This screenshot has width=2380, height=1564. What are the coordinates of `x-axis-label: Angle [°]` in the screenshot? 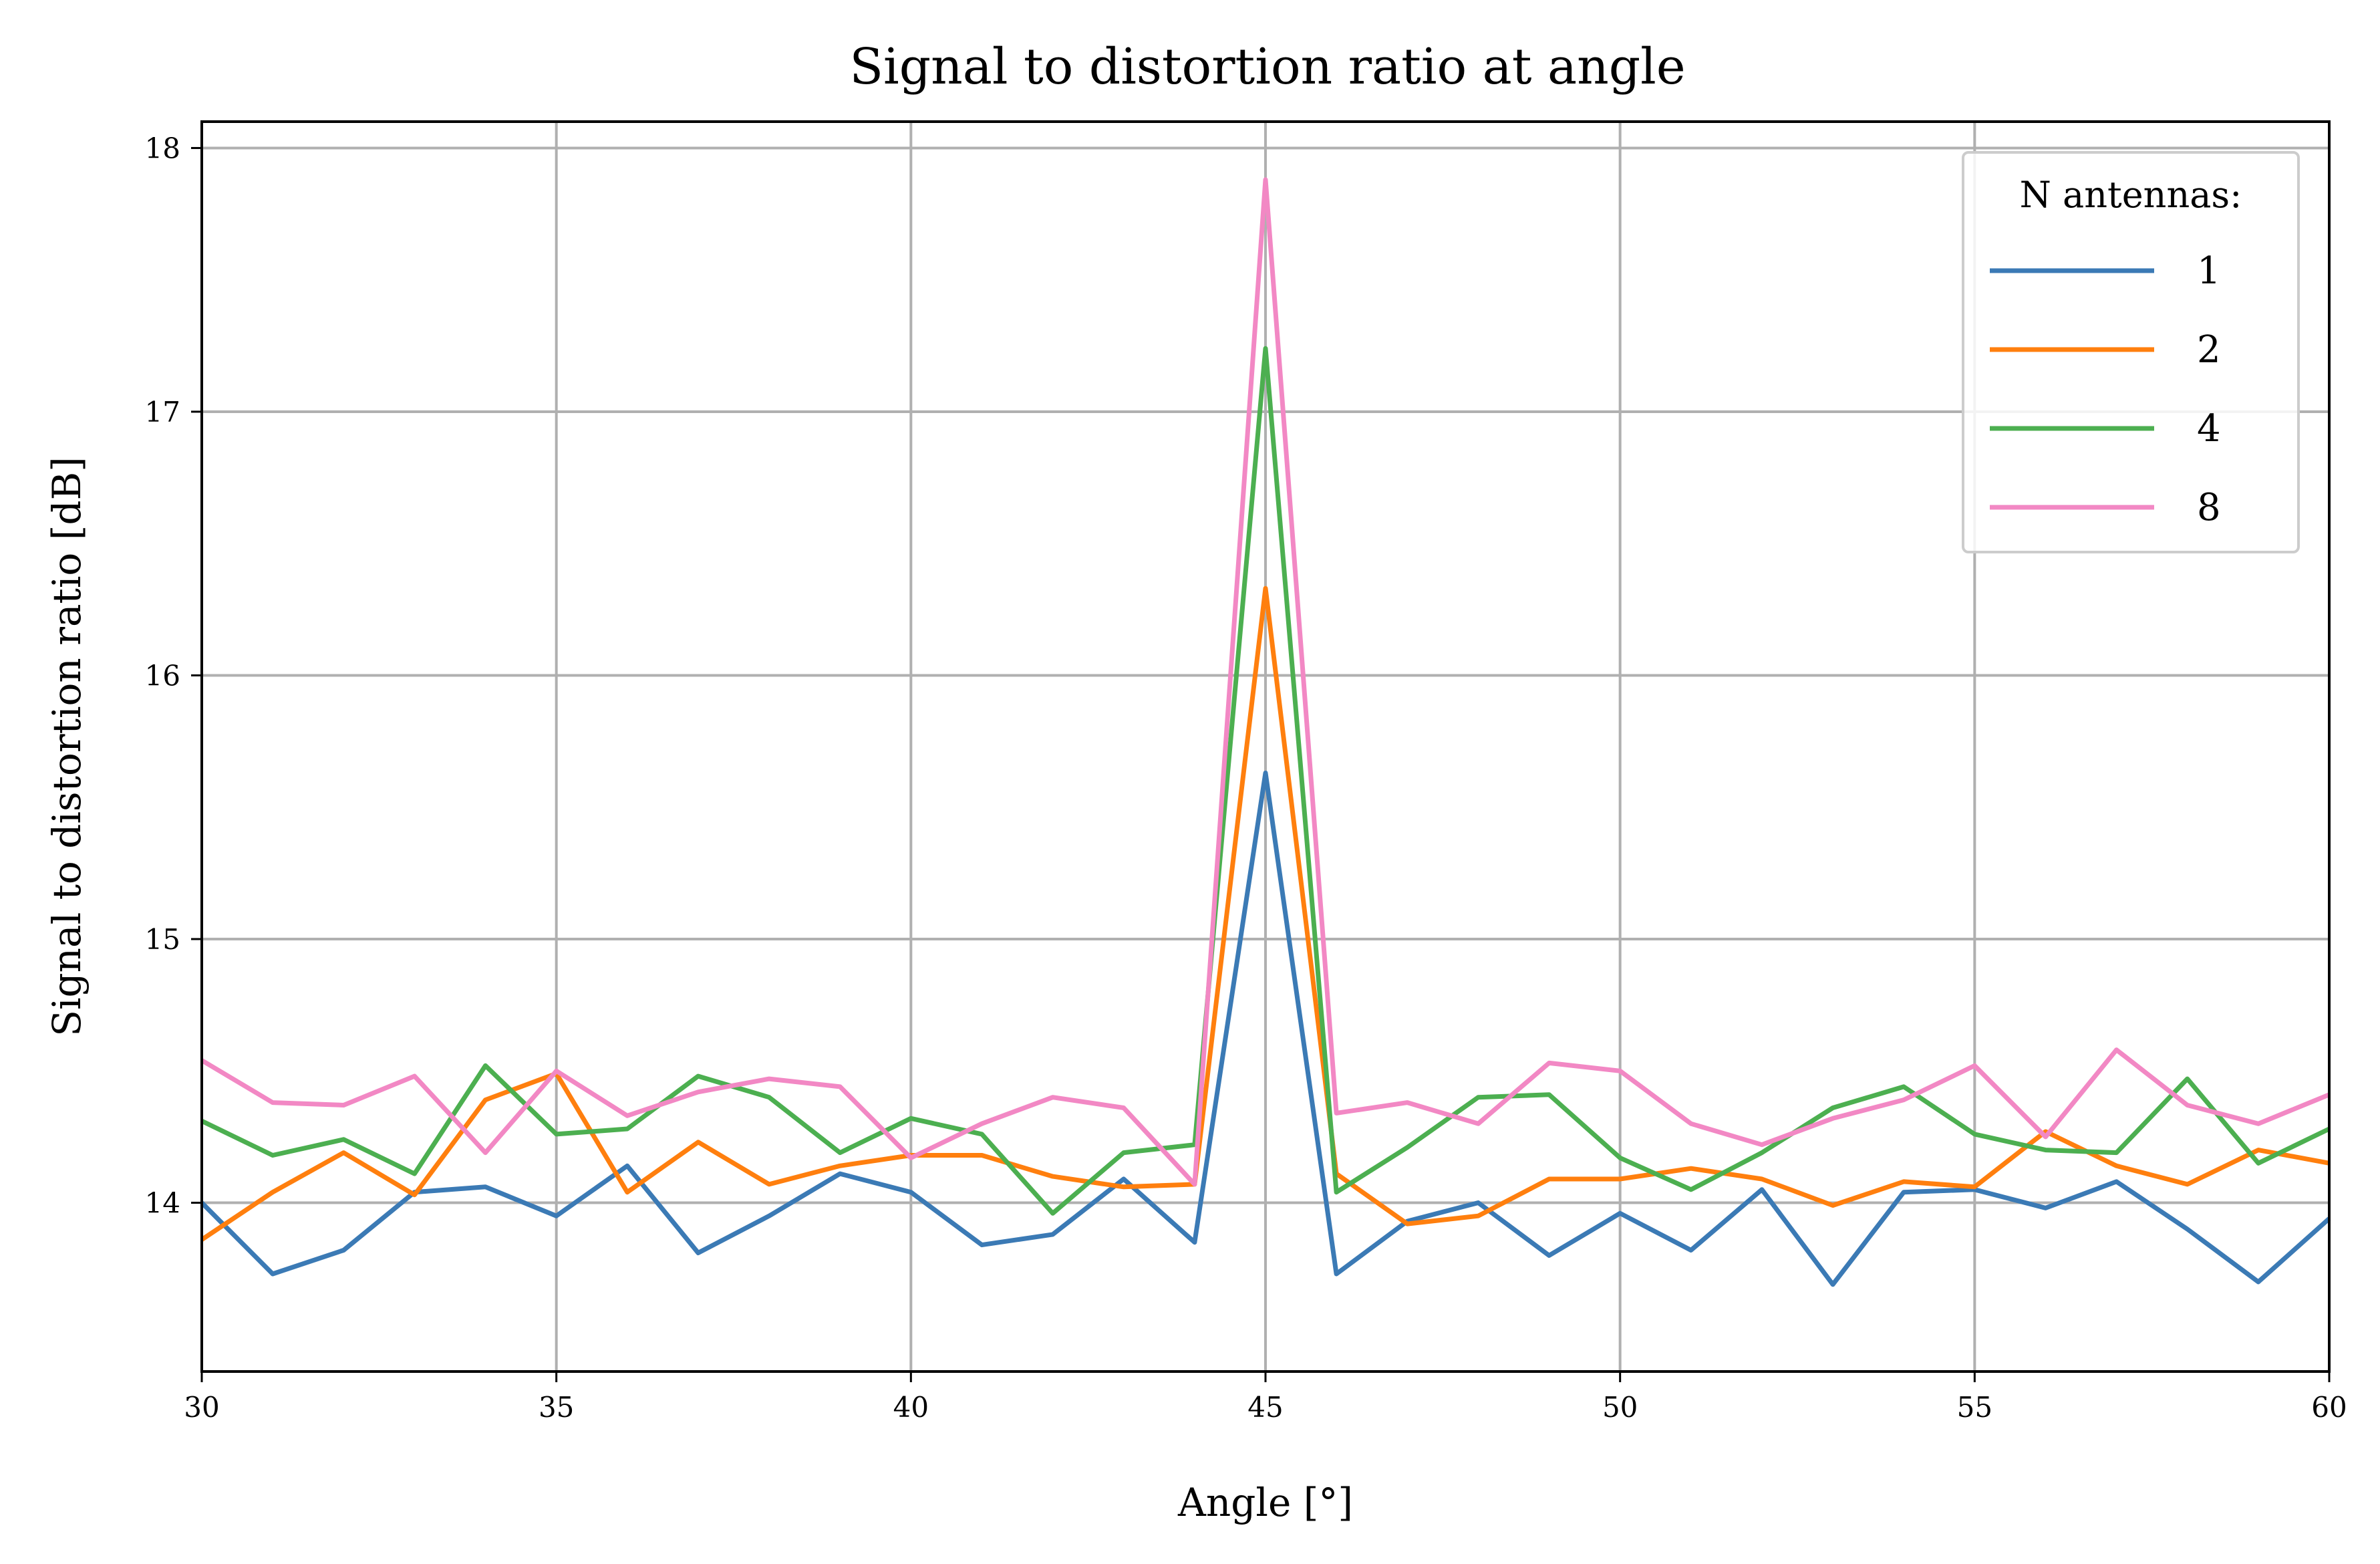 It's located at (1265, 1502).